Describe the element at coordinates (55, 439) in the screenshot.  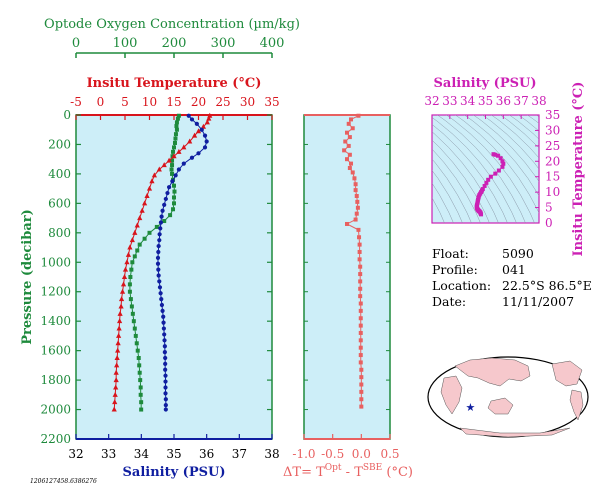
I see `pressure-tick-label: 2200` at that location.